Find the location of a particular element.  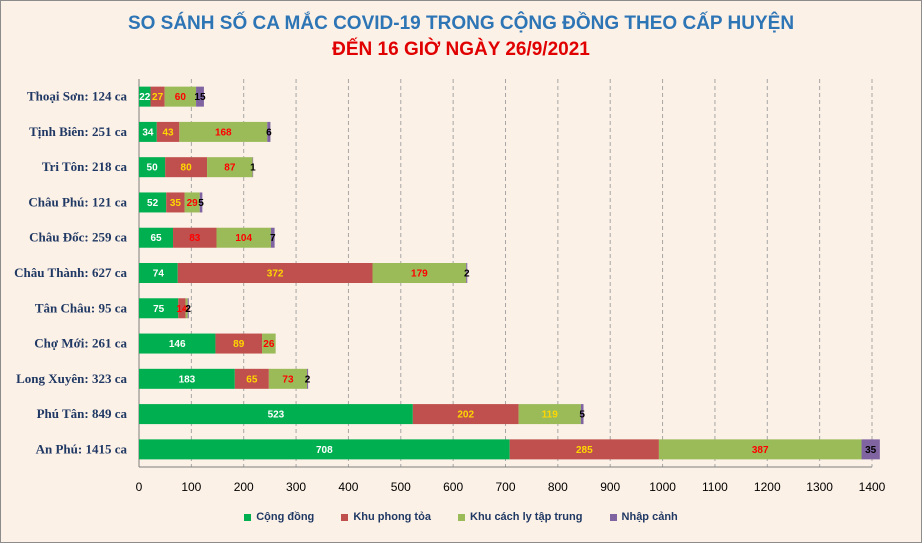

chart-subtitle: ĐẾN 16 GIỜ NGÀY 26/9/2021 is located at coordinates (461, 49).